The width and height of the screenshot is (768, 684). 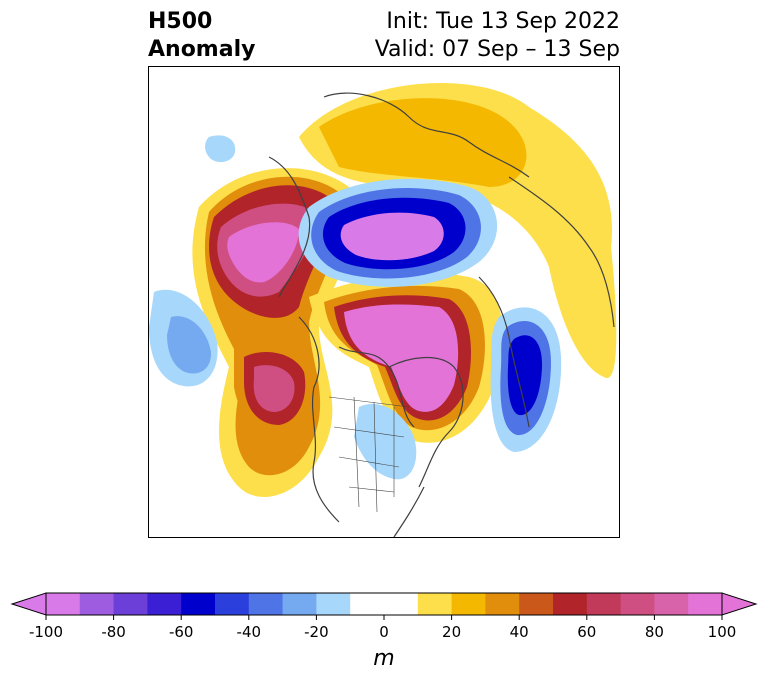 I want to click on state-borders, so click(x=369, y=454).